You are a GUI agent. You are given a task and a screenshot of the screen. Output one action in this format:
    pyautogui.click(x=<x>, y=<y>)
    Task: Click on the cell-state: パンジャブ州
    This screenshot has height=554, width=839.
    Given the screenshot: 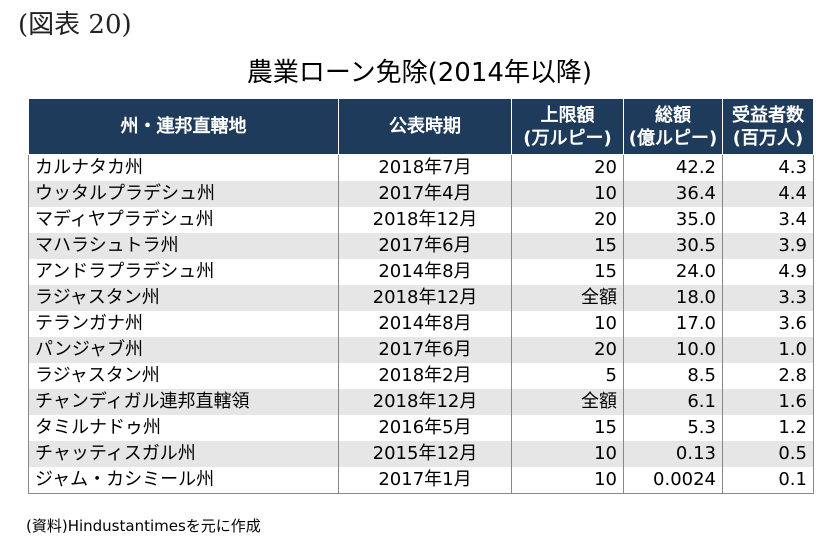 What is the action you would take?
    pyautogui.click(x=183, y=350)
    